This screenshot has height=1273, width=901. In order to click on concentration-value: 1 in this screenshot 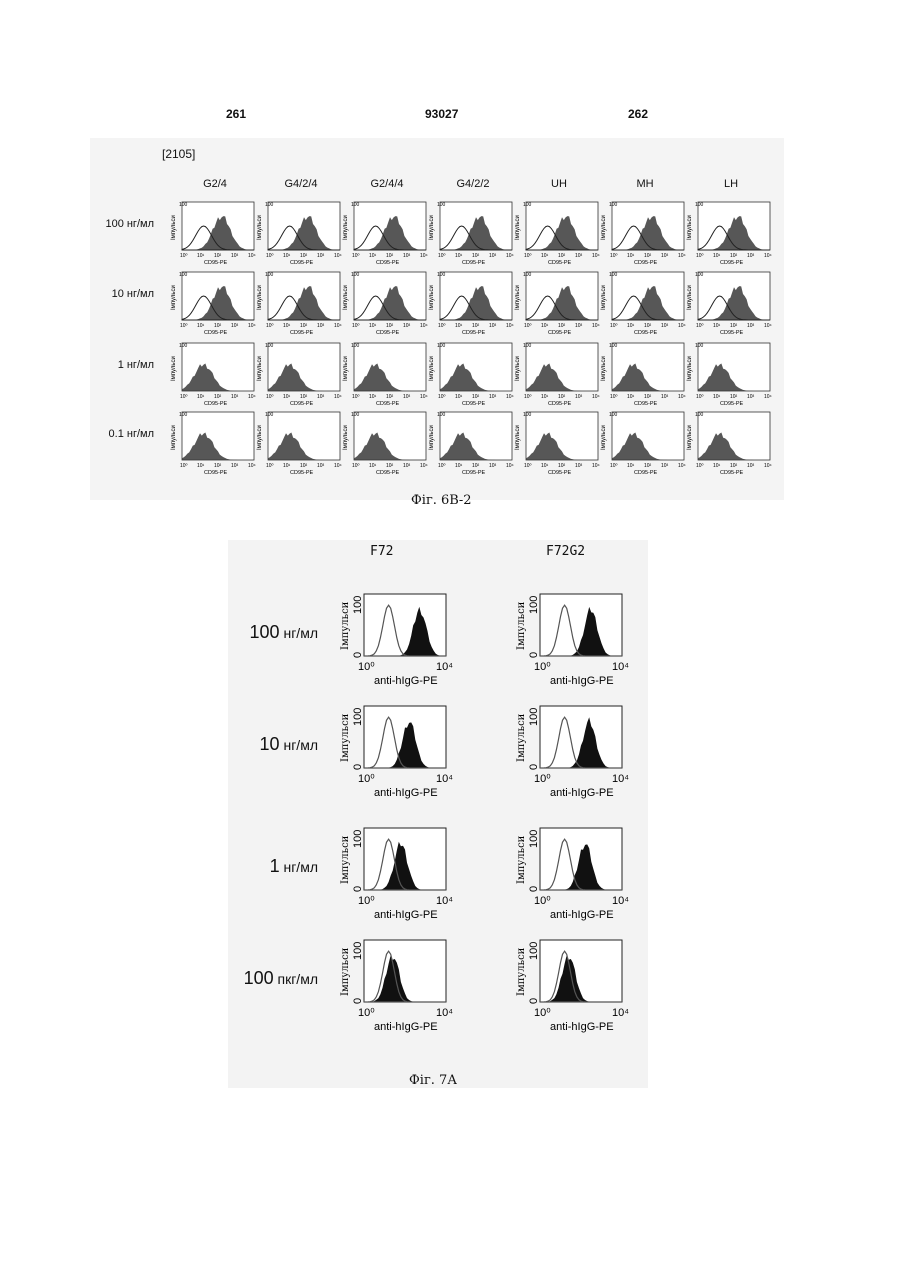, I will do `click(275, 866)`.